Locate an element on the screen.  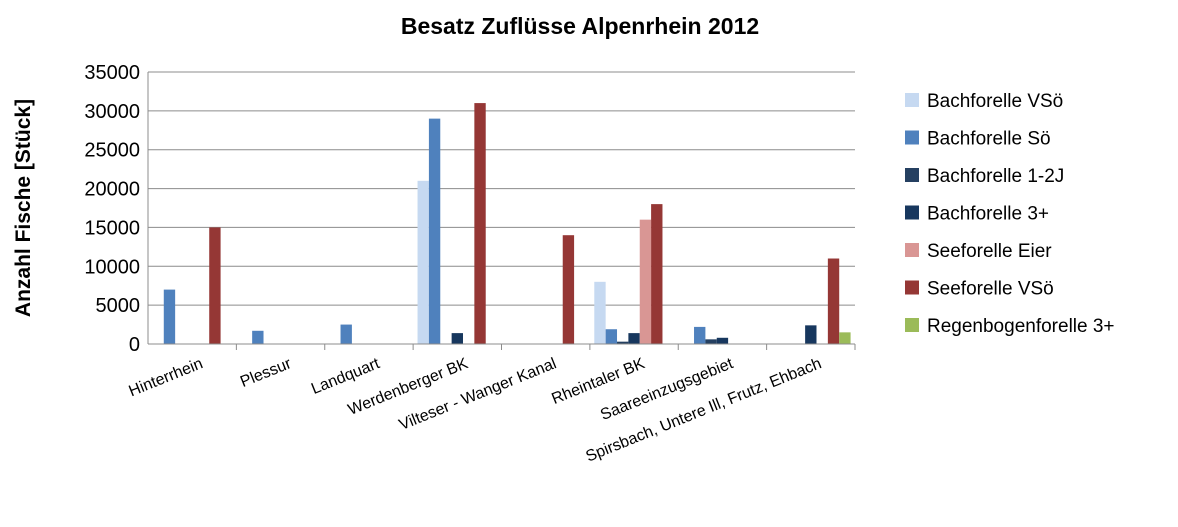
y-tick-label: 0 is located at coordinates (134, 345).